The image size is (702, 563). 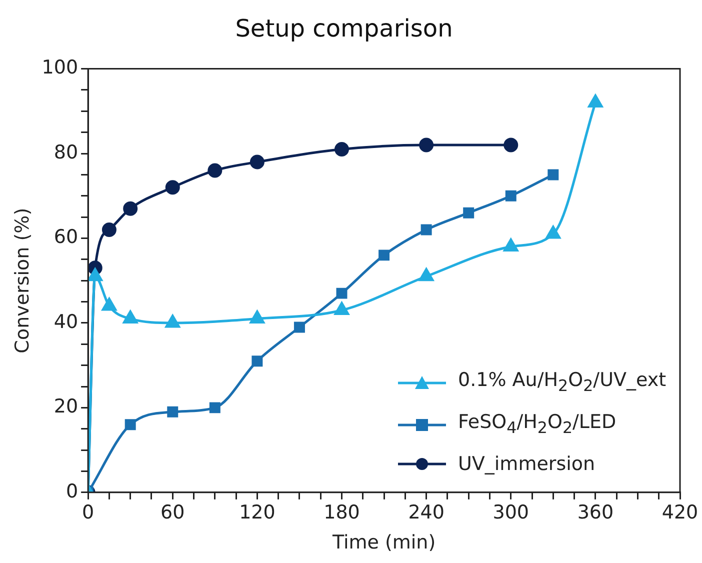 I want to click on x-tick-label: 60, so click(x=172, y=513).